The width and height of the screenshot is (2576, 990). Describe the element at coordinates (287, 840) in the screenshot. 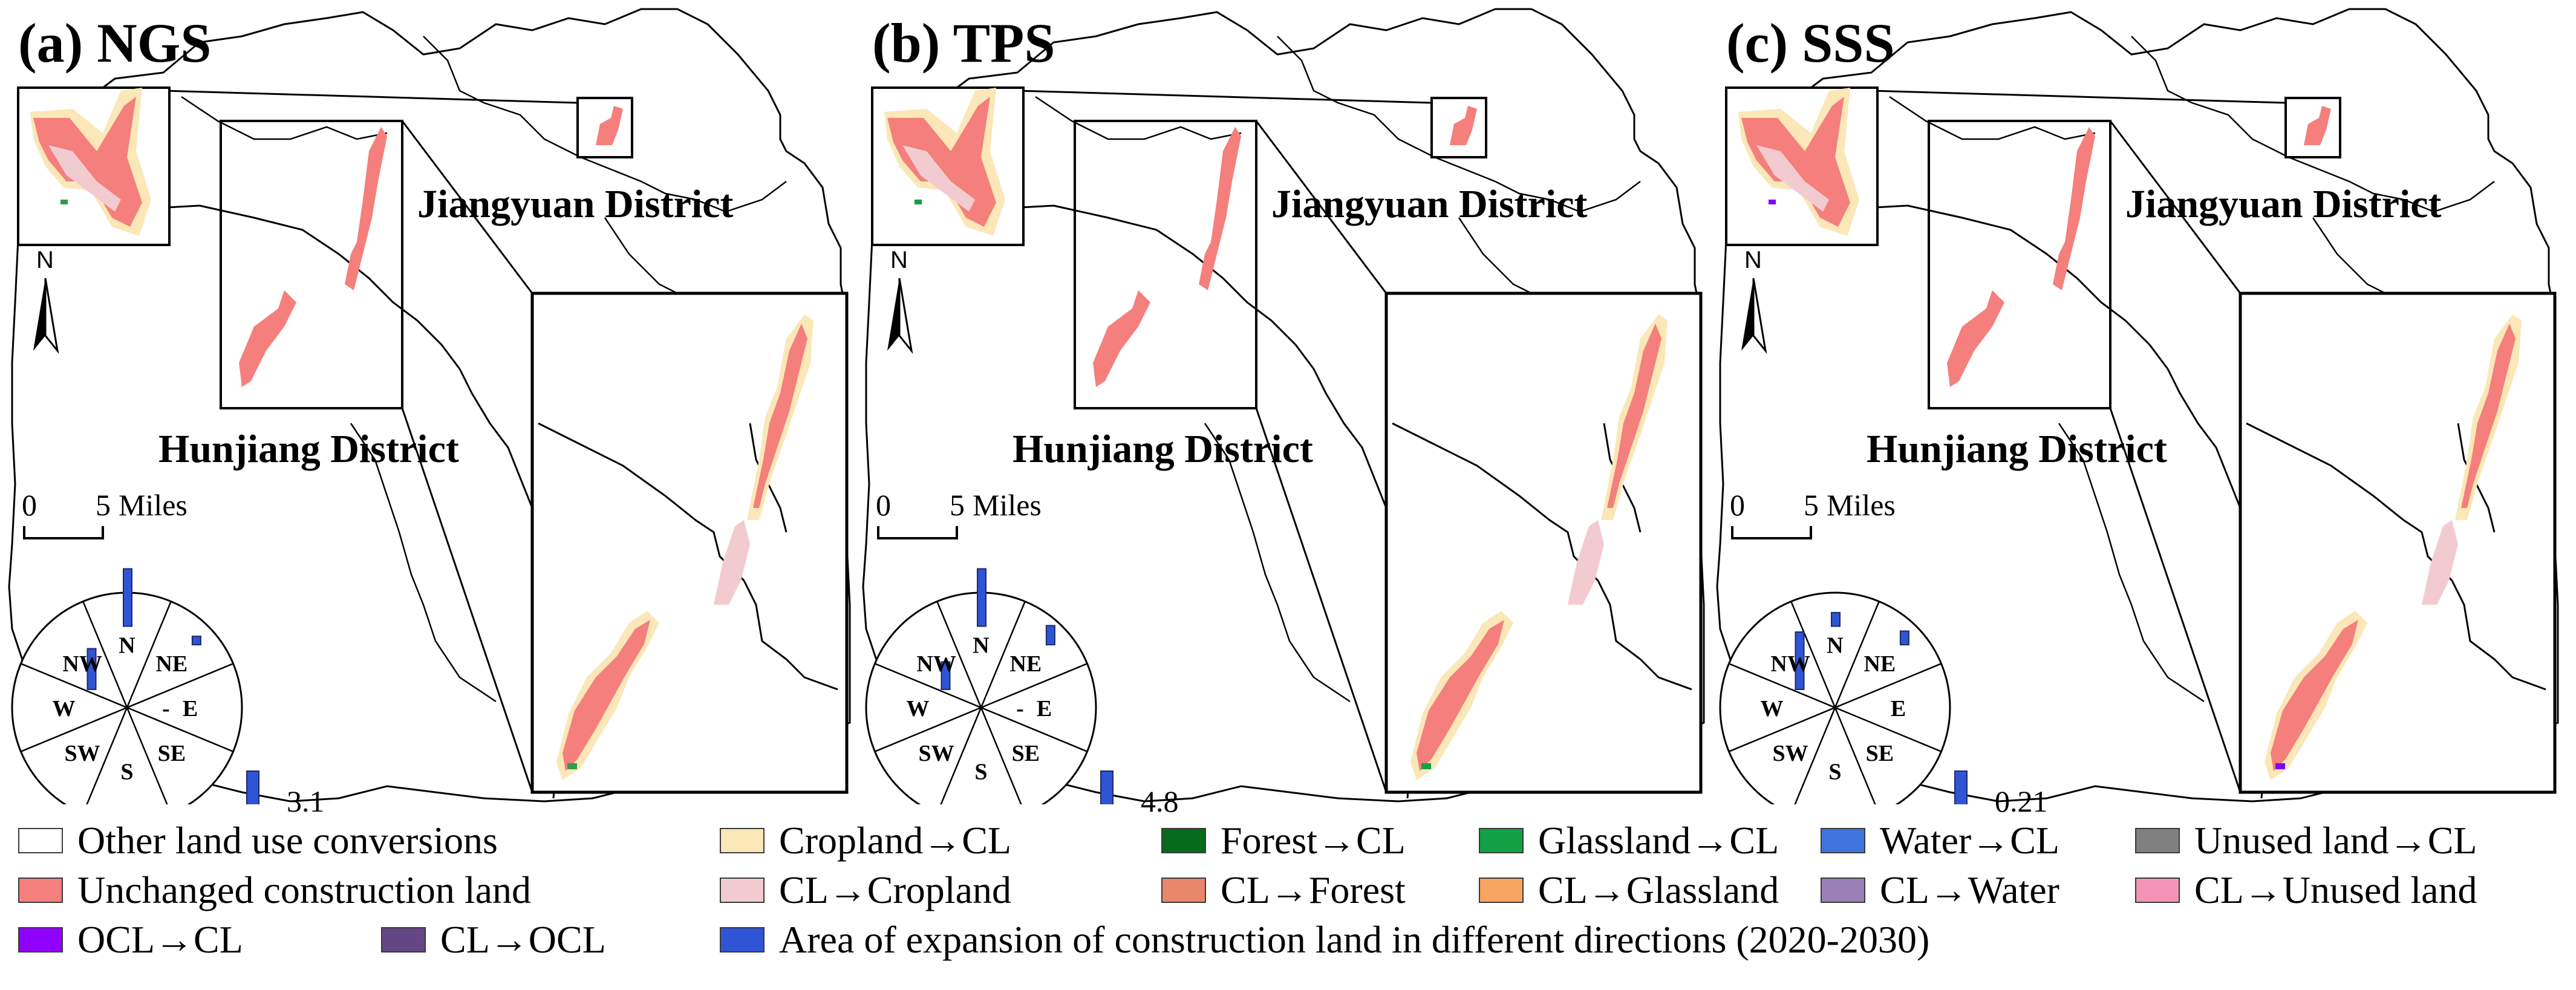

I see `legend-label: Other land use conversions` at that location.